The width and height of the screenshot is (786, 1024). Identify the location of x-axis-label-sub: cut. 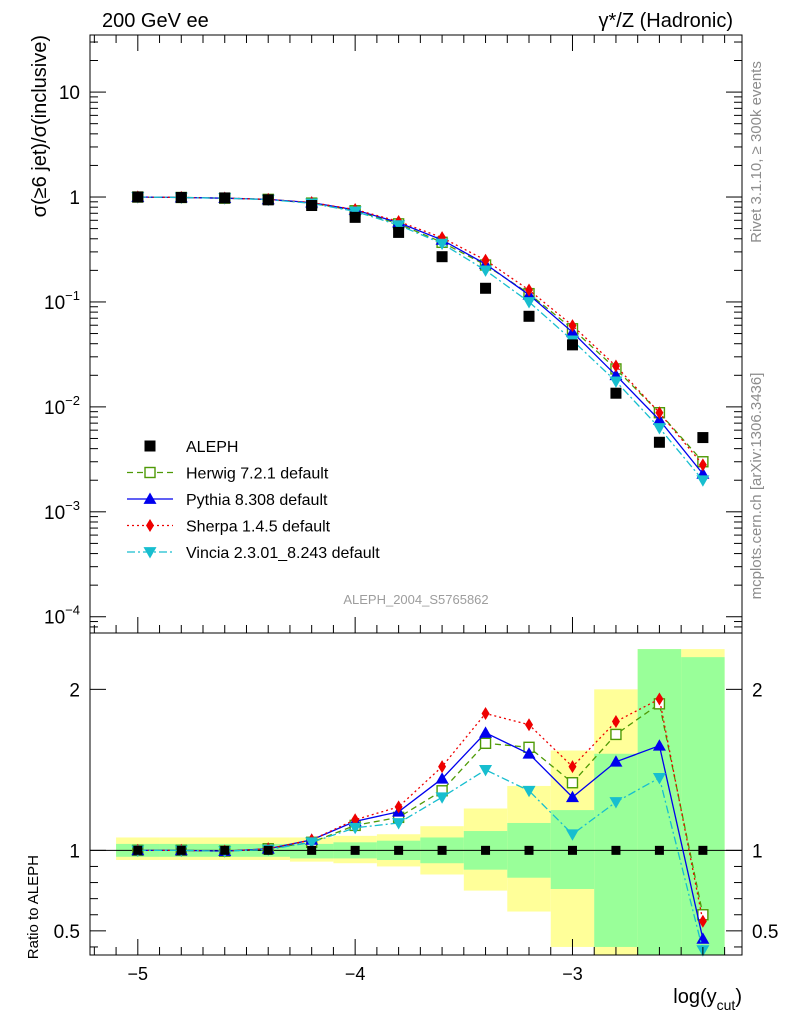
(726, 1005).